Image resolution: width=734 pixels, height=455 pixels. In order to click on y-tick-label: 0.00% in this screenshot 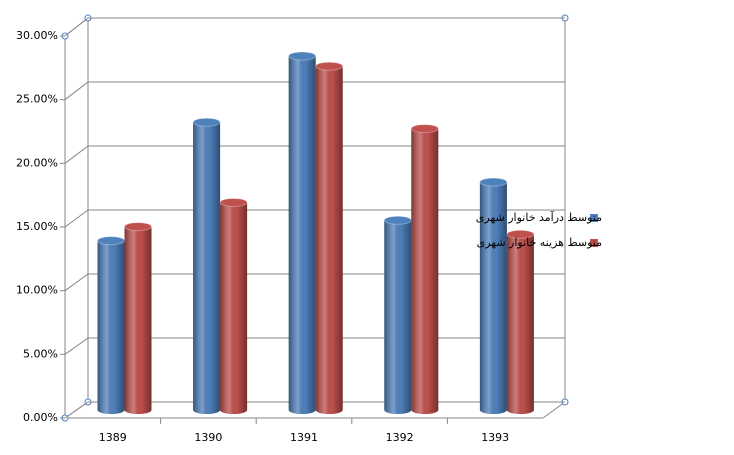, I will do `click(40, 417)`.